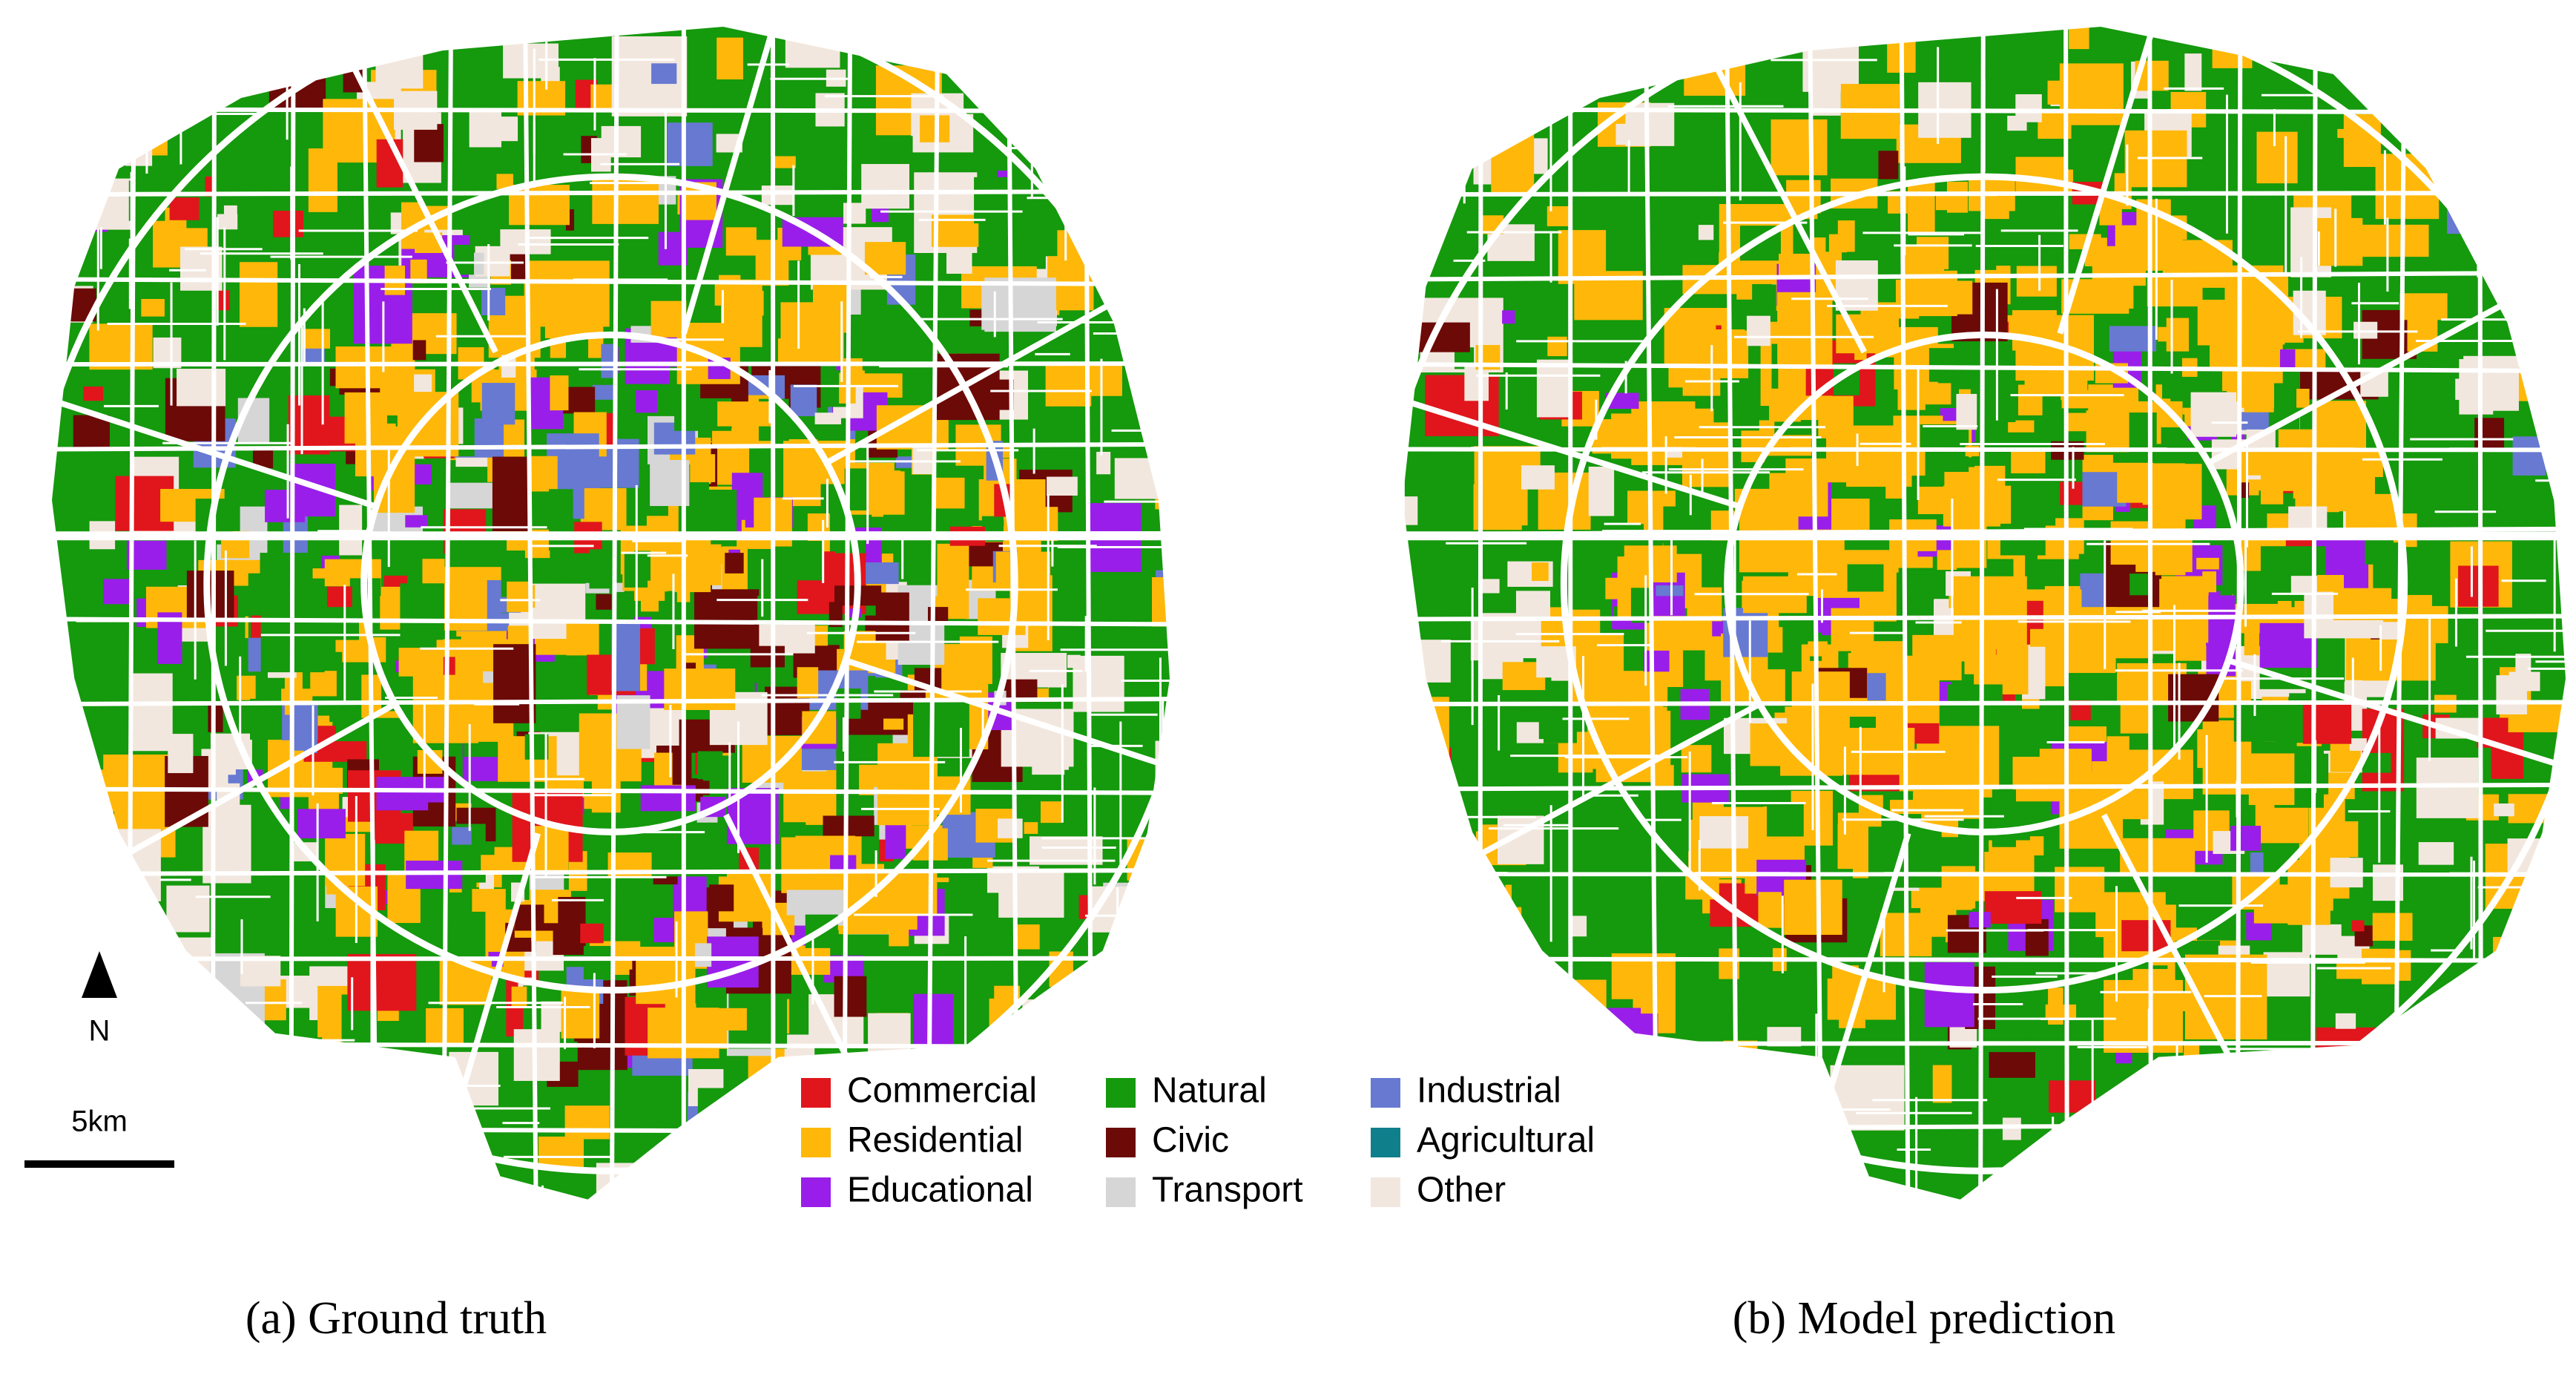 Image resolution: width=2576 pixels, height=1377 pixels. What do you see at coordinates (1760, 189) in the screenshot?
I see `radial-road` at bounding box center [1760, 189].